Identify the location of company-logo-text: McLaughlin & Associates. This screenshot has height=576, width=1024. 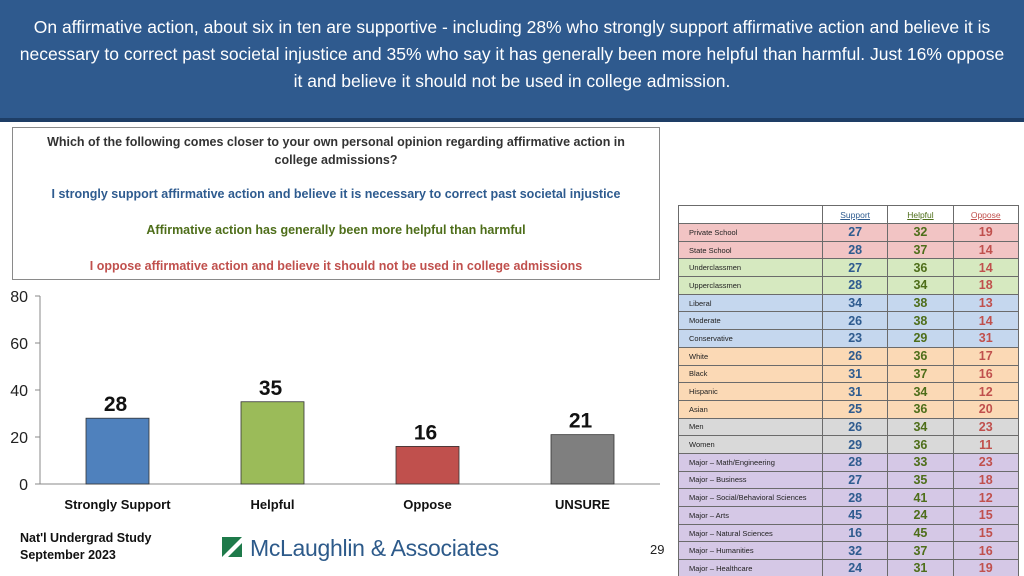
(374, 548).